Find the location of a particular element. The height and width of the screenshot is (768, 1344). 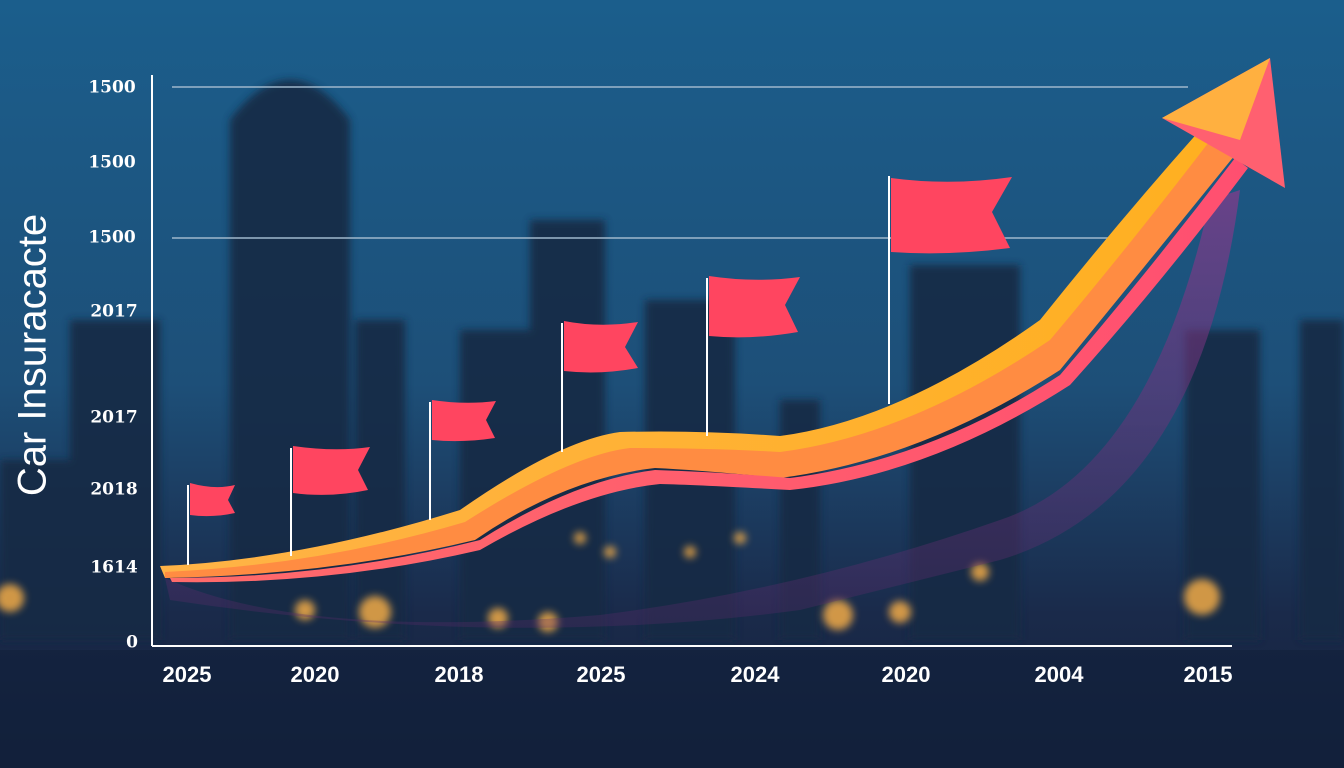

x-tick-label: 2024 is located at coordinates (756, 674).